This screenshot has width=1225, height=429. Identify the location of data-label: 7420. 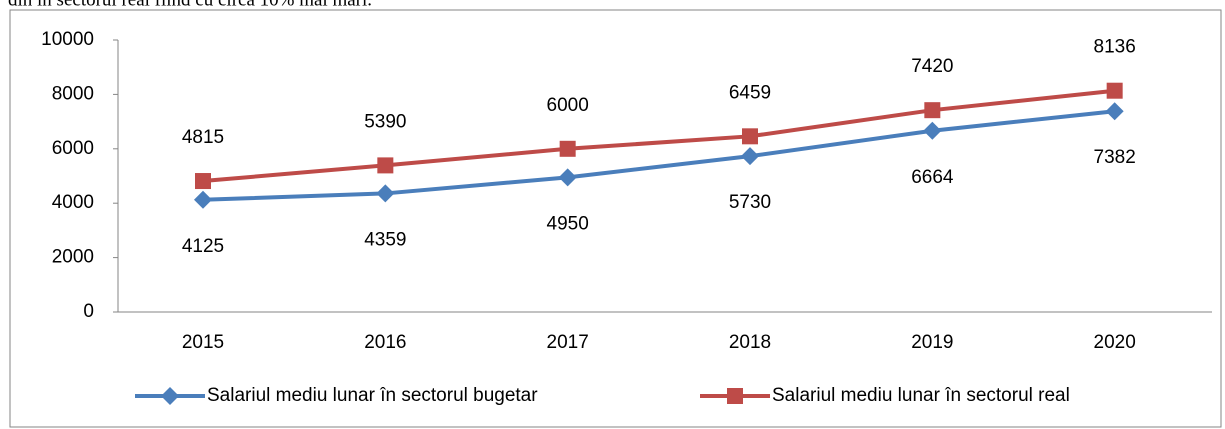
(932, 66).